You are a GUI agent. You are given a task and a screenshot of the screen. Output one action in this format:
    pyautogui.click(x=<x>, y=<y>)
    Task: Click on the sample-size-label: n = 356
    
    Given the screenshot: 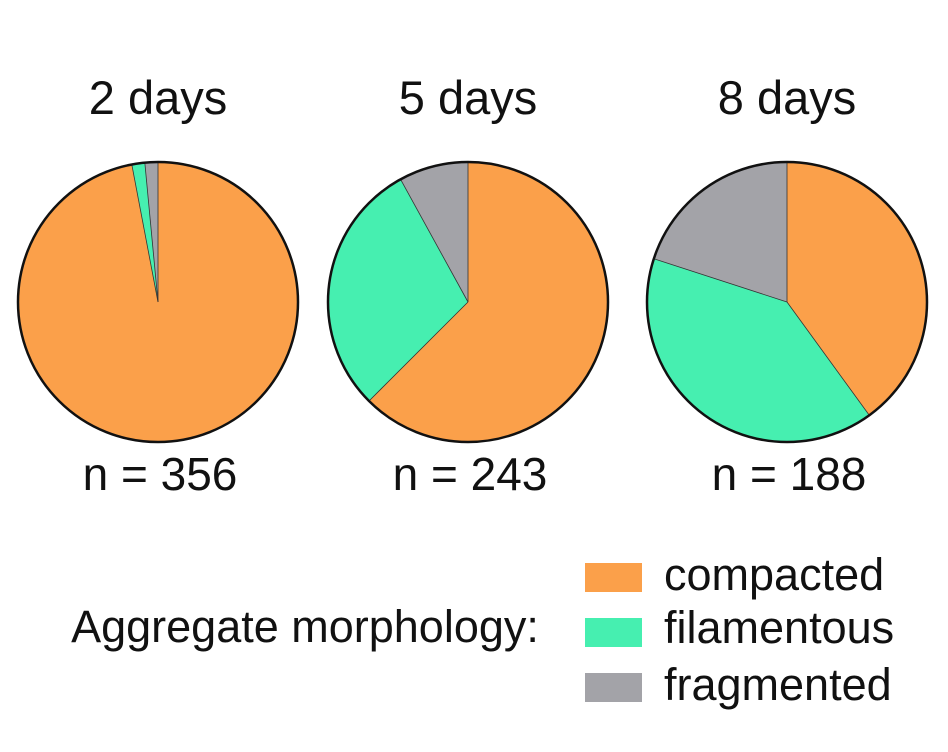 What is the action you would take?
    pyautogui.click(x=160, y=474)
    